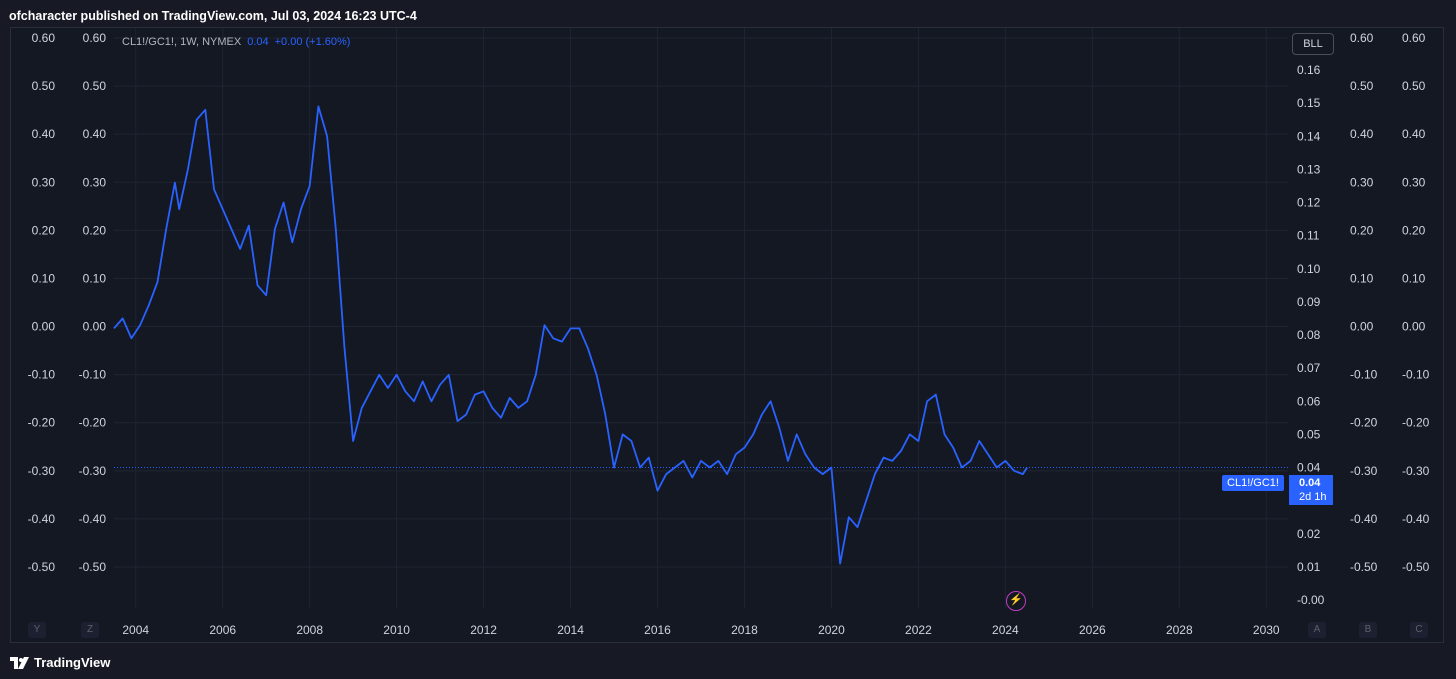 Image resolution: width=1456 pixels, height=679 pixels. I want to click on price-axis-label: 0.09, so click(1309, 302).